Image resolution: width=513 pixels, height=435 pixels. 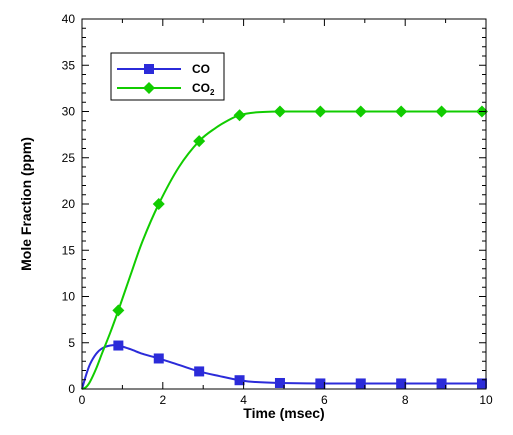 What do you see at coordinates (69, 112) in the screenshot?
I see `y-tick-label: 30` at bounding box center [69, 112].